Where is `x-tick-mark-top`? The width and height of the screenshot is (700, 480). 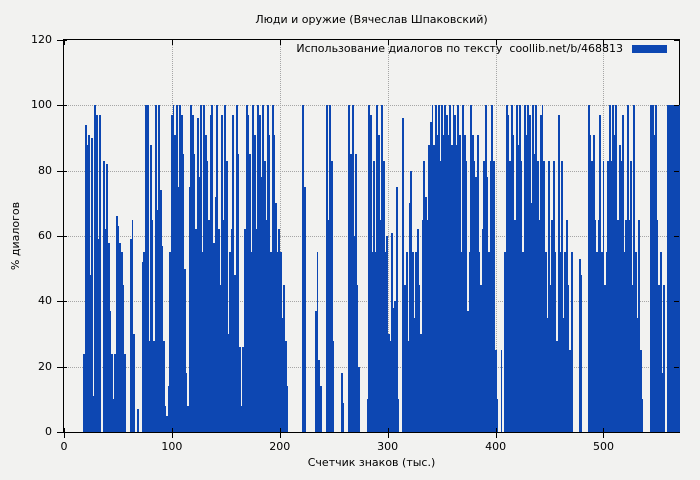
x-tick-mark-top is located at coordinates (604, 42).